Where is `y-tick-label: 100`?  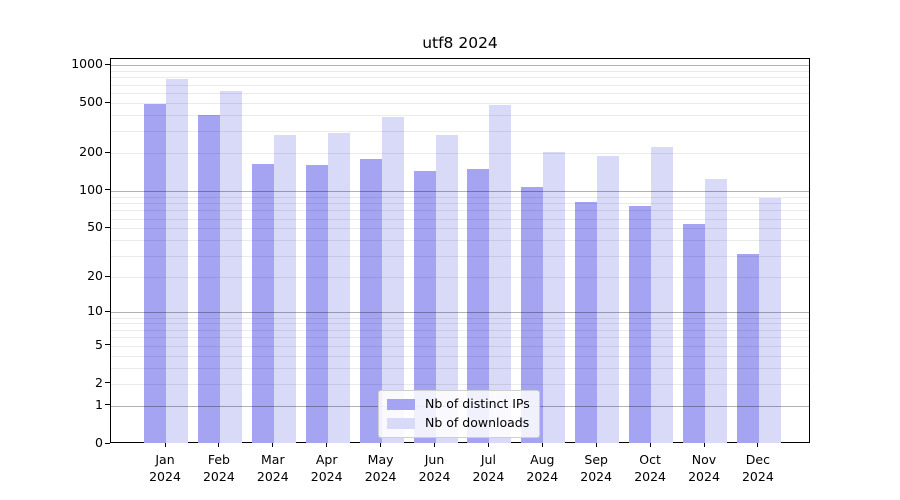
y-tick-label: 100 is located at coordinates (91, 189).